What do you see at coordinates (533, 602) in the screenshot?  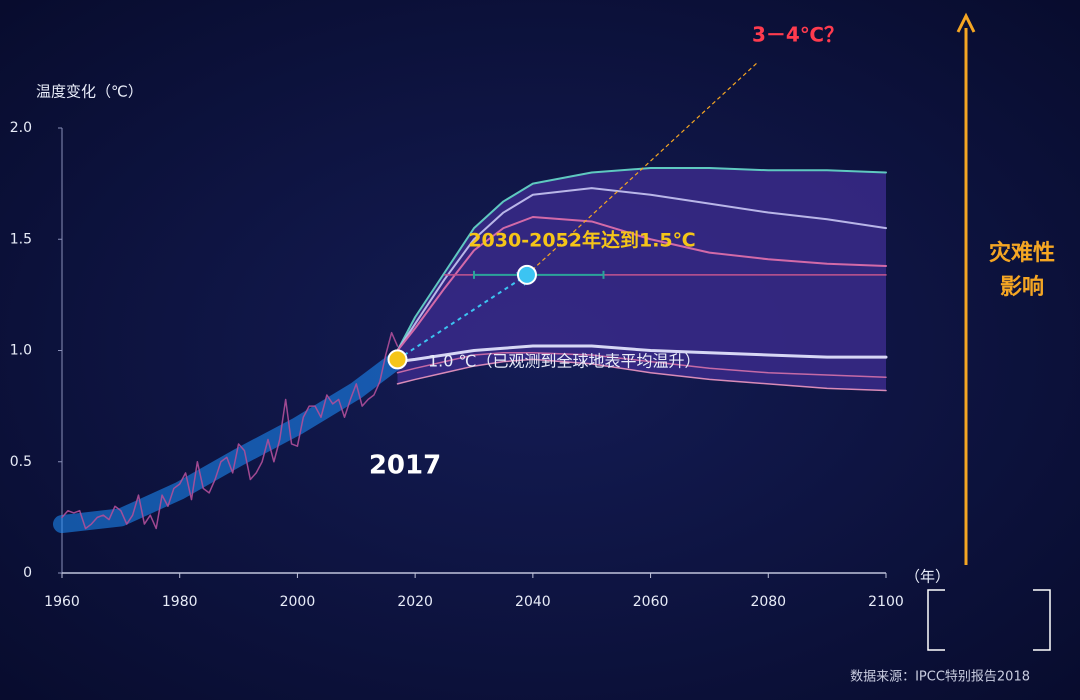 I see `x-tick-label: 2040` at bounding box center [533, 602].